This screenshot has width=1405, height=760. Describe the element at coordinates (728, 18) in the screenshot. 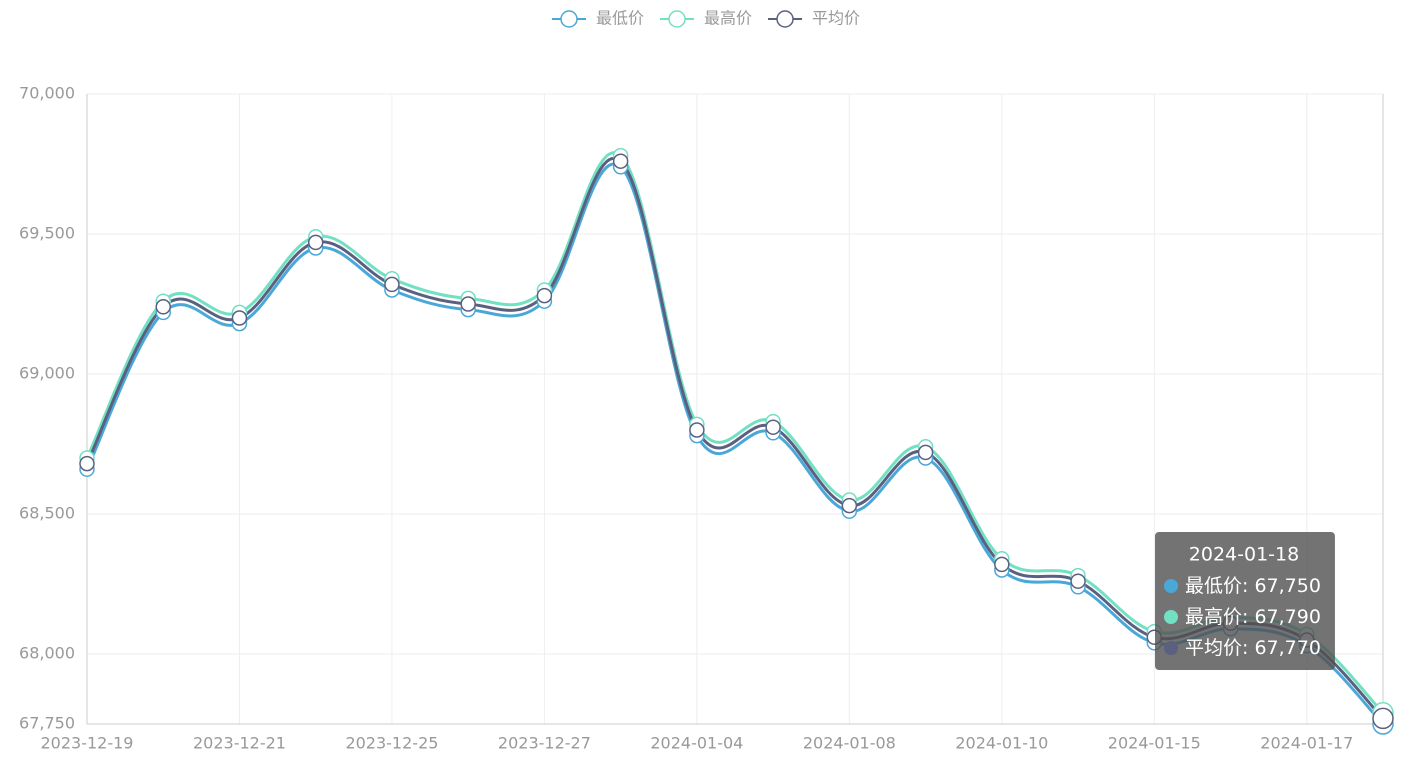

I see `legend-label: 最高价` at that location.